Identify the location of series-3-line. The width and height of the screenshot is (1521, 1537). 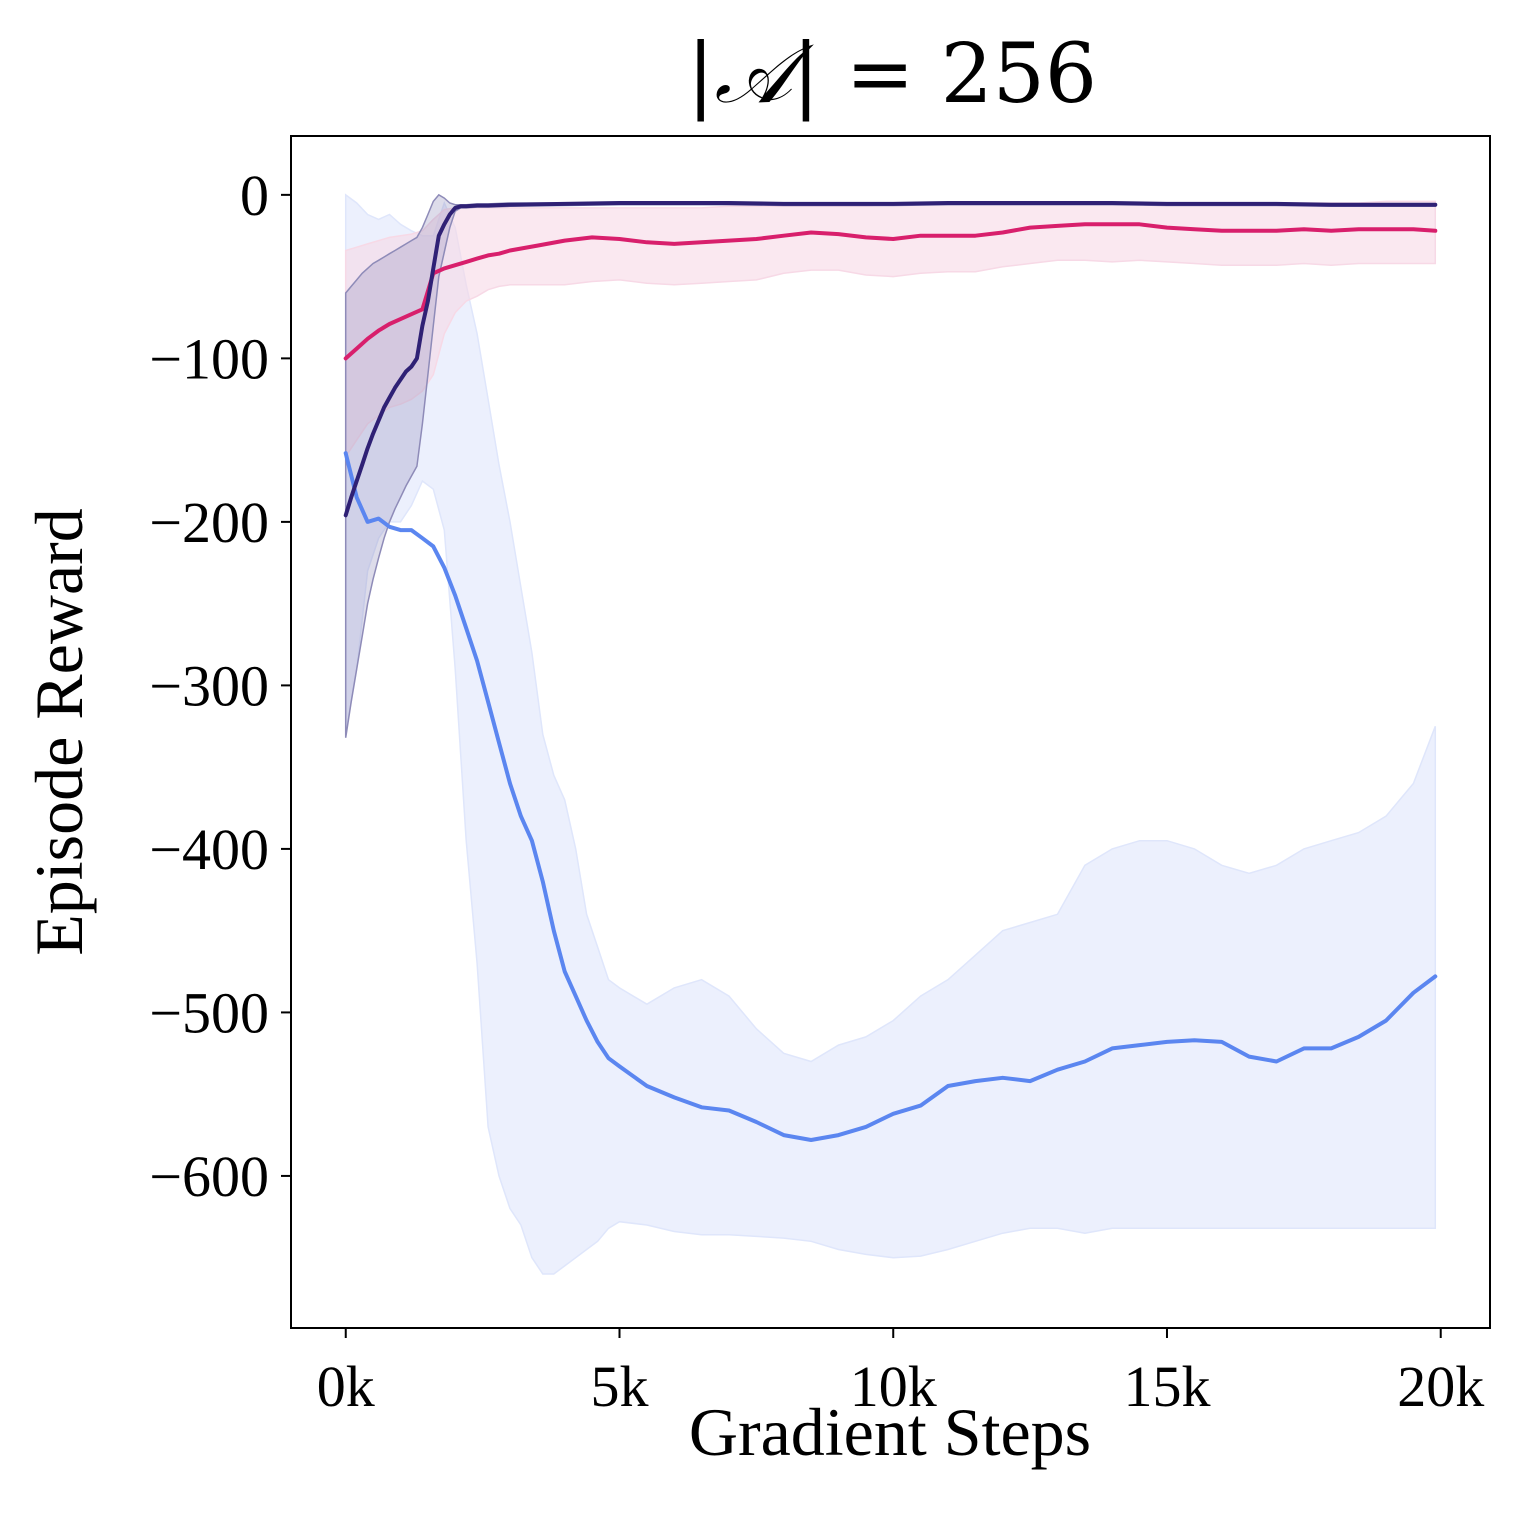
(890, 359).